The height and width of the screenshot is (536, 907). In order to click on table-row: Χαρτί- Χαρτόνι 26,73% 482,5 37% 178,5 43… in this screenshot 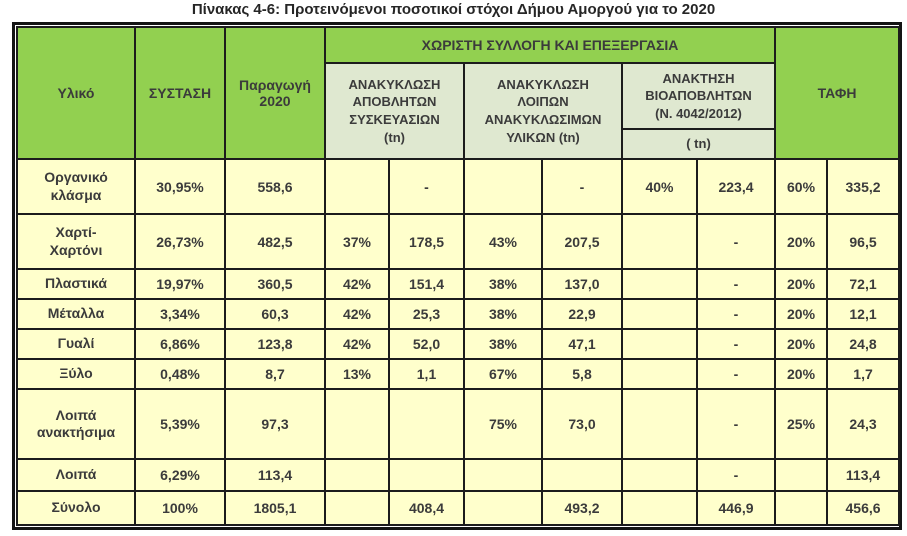, I will do `click(458, 241)`.